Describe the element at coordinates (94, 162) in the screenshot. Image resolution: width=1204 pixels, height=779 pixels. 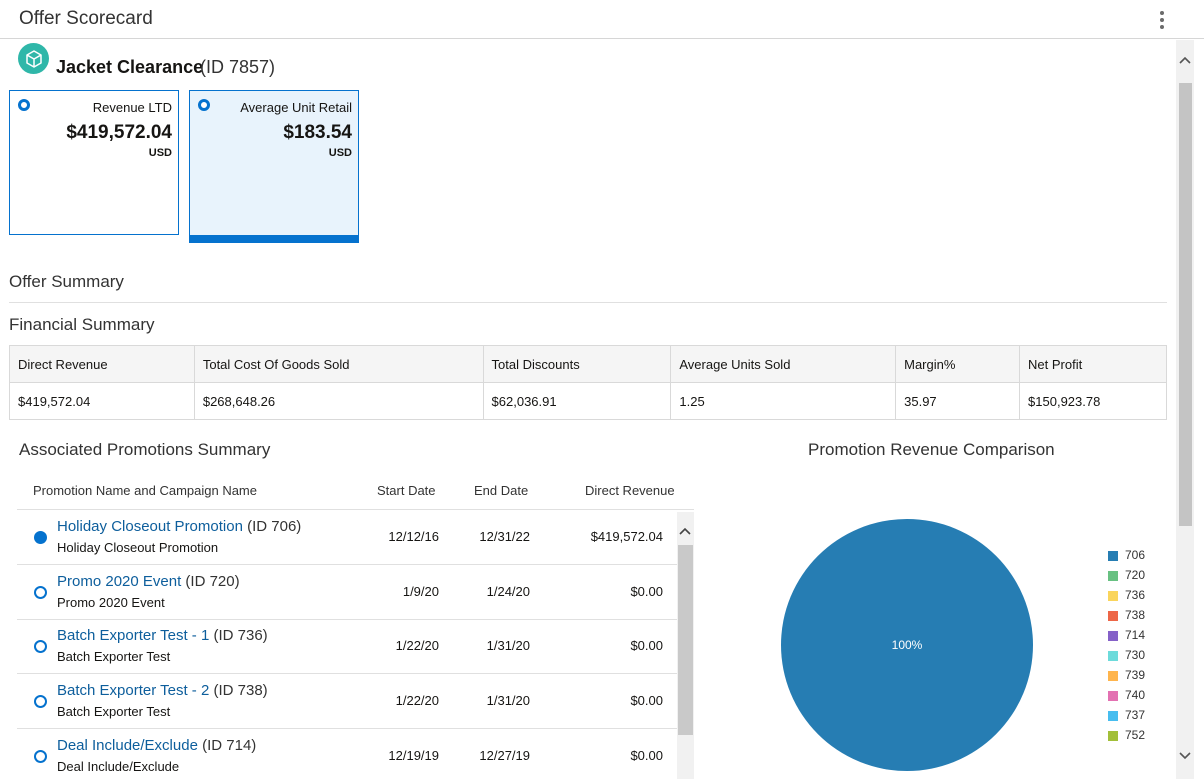
I see `metric-tile-revenue-ltd: Revenue LTD $419,572.04 USD` at that location.